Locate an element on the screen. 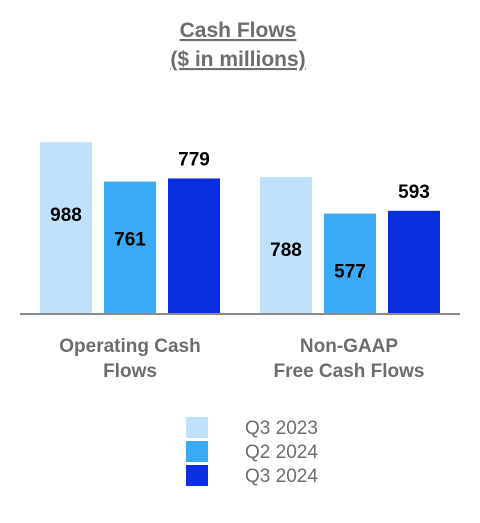 The height and width of the screenshot is (523, 480). bar-q3-2023-cat1 is located at coordinates (66, 228).